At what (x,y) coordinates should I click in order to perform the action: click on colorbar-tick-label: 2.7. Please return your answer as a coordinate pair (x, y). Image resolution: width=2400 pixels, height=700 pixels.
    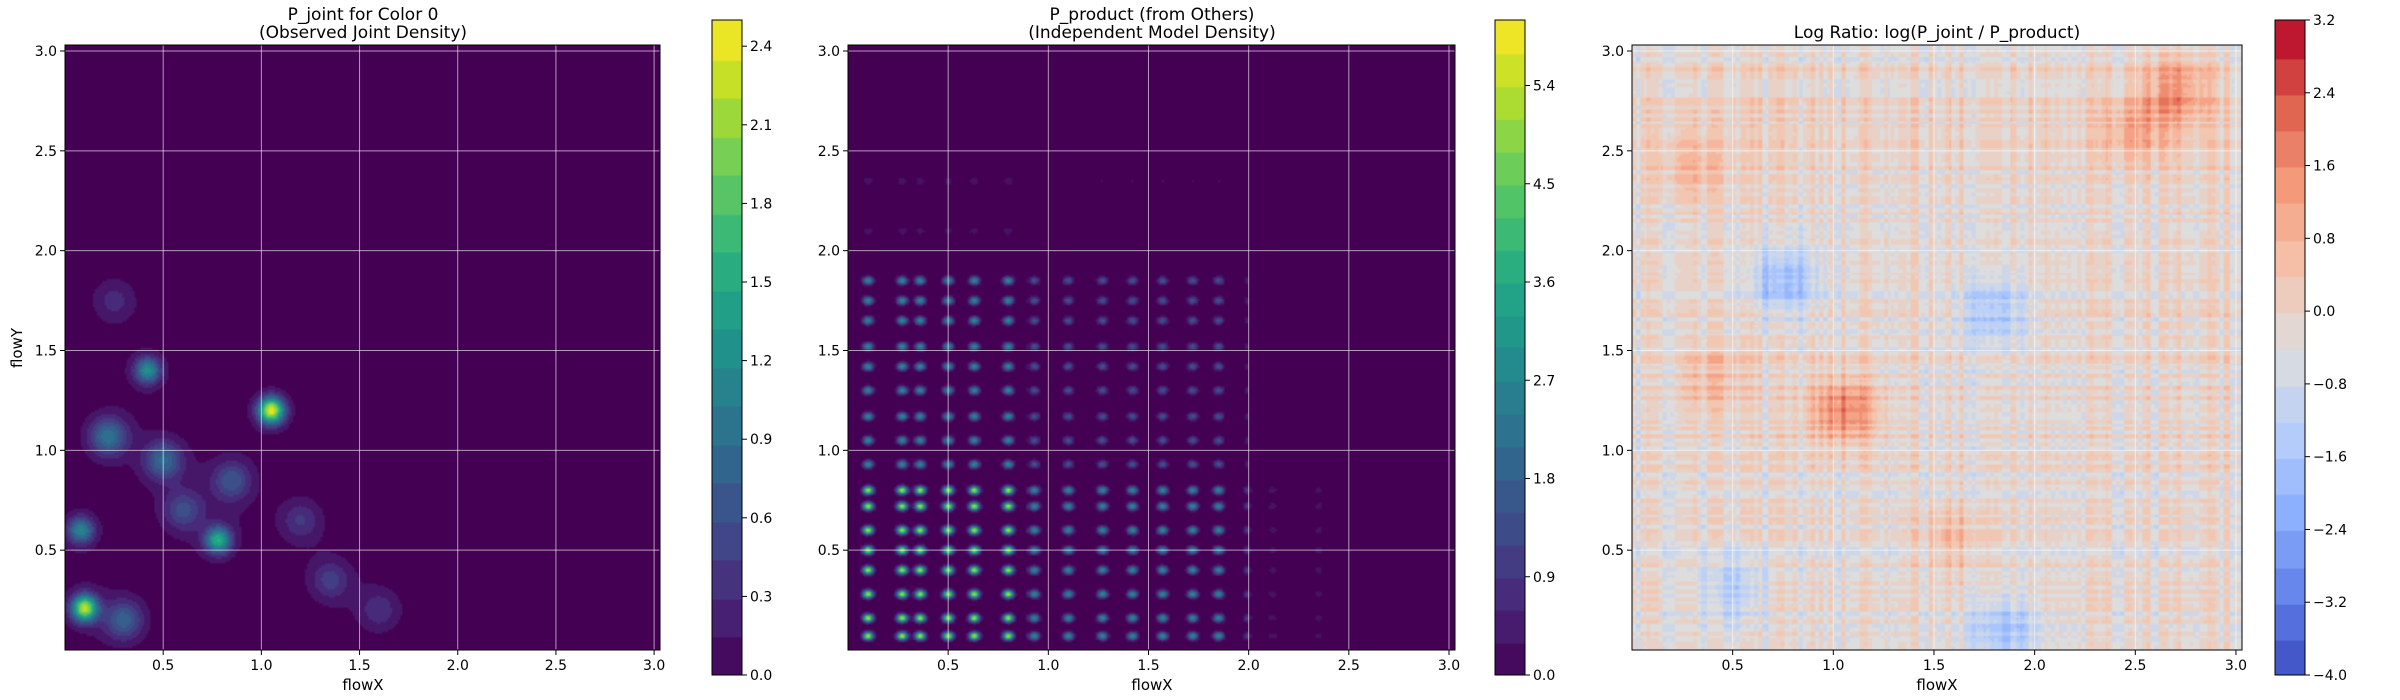
    Looking at the image, I should click on (1544, 381).